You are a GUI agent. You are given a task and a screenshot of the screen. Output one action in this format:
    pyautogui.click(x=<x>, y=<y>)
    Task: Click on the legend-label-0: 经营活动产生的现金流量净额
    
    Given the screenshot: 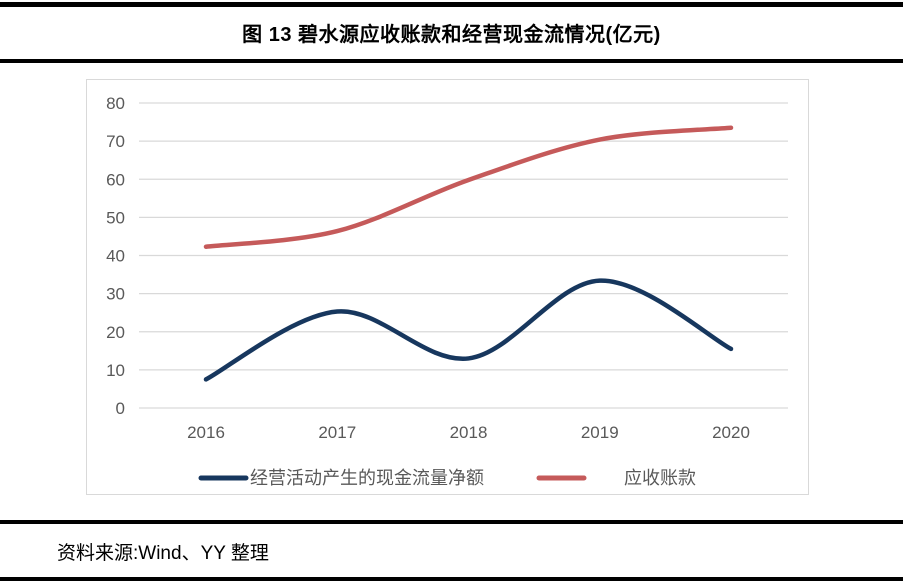 What is the action you would take?
    pyautogui.click(x=367, y=478)
    